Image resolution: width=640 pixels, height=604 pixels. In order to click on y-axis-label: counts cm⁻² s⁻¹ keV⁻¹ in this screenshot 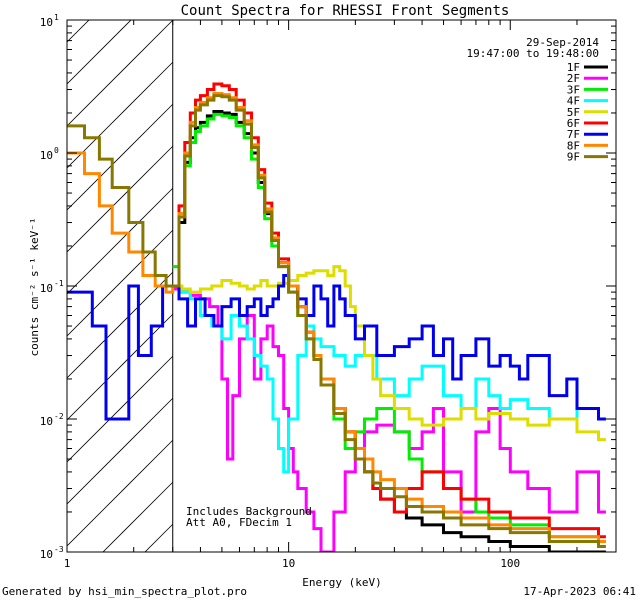, I will do `click(34, 286)`.